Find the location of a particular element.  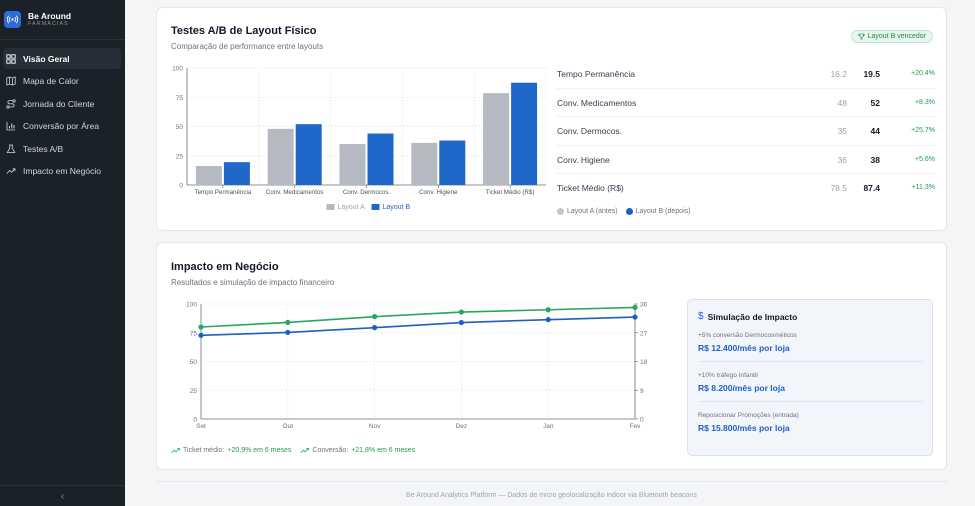

metric-delta: +8.3% is located at coordinates (924, 102).